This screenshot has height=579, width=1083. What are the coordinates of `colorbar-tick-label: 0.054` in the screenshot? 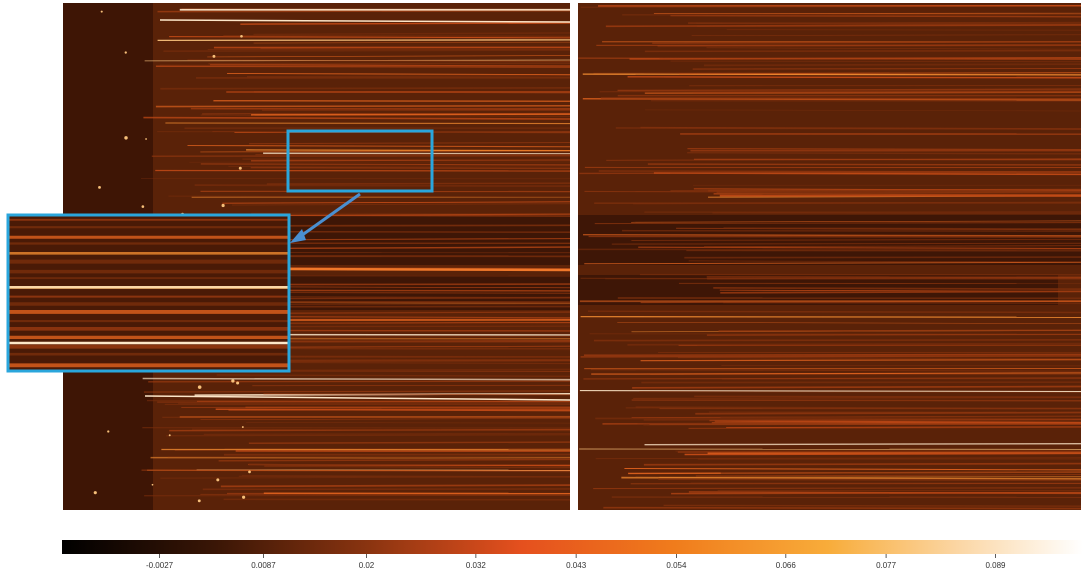 It's located at (676, 565).